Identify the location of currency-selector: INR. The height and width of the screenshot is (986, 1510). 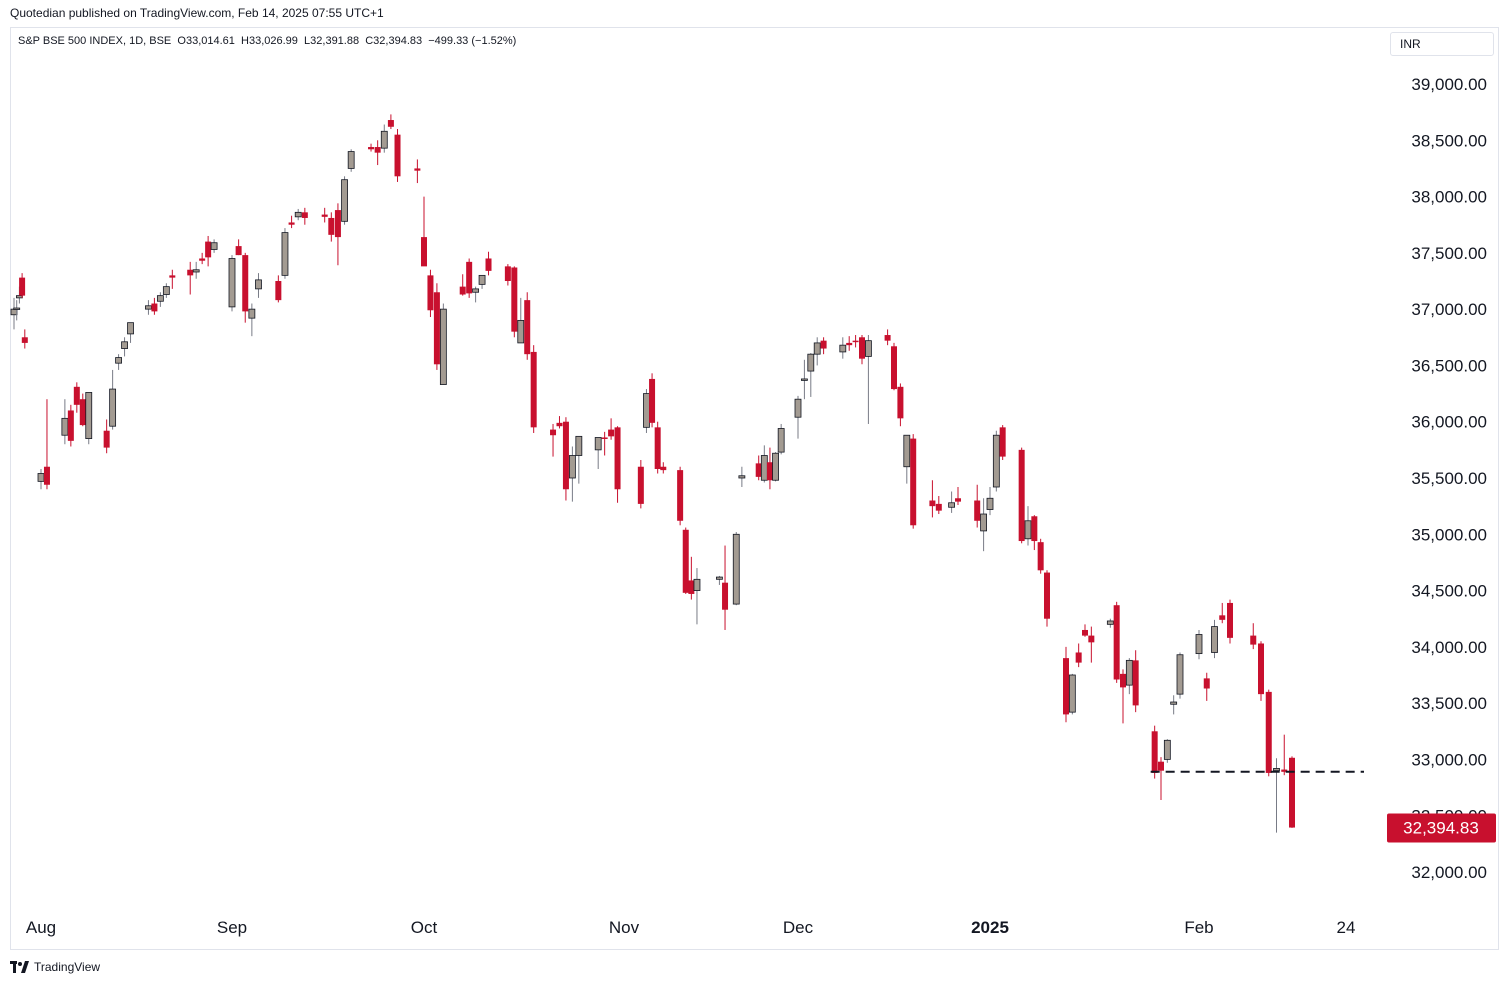
(1442, 44).